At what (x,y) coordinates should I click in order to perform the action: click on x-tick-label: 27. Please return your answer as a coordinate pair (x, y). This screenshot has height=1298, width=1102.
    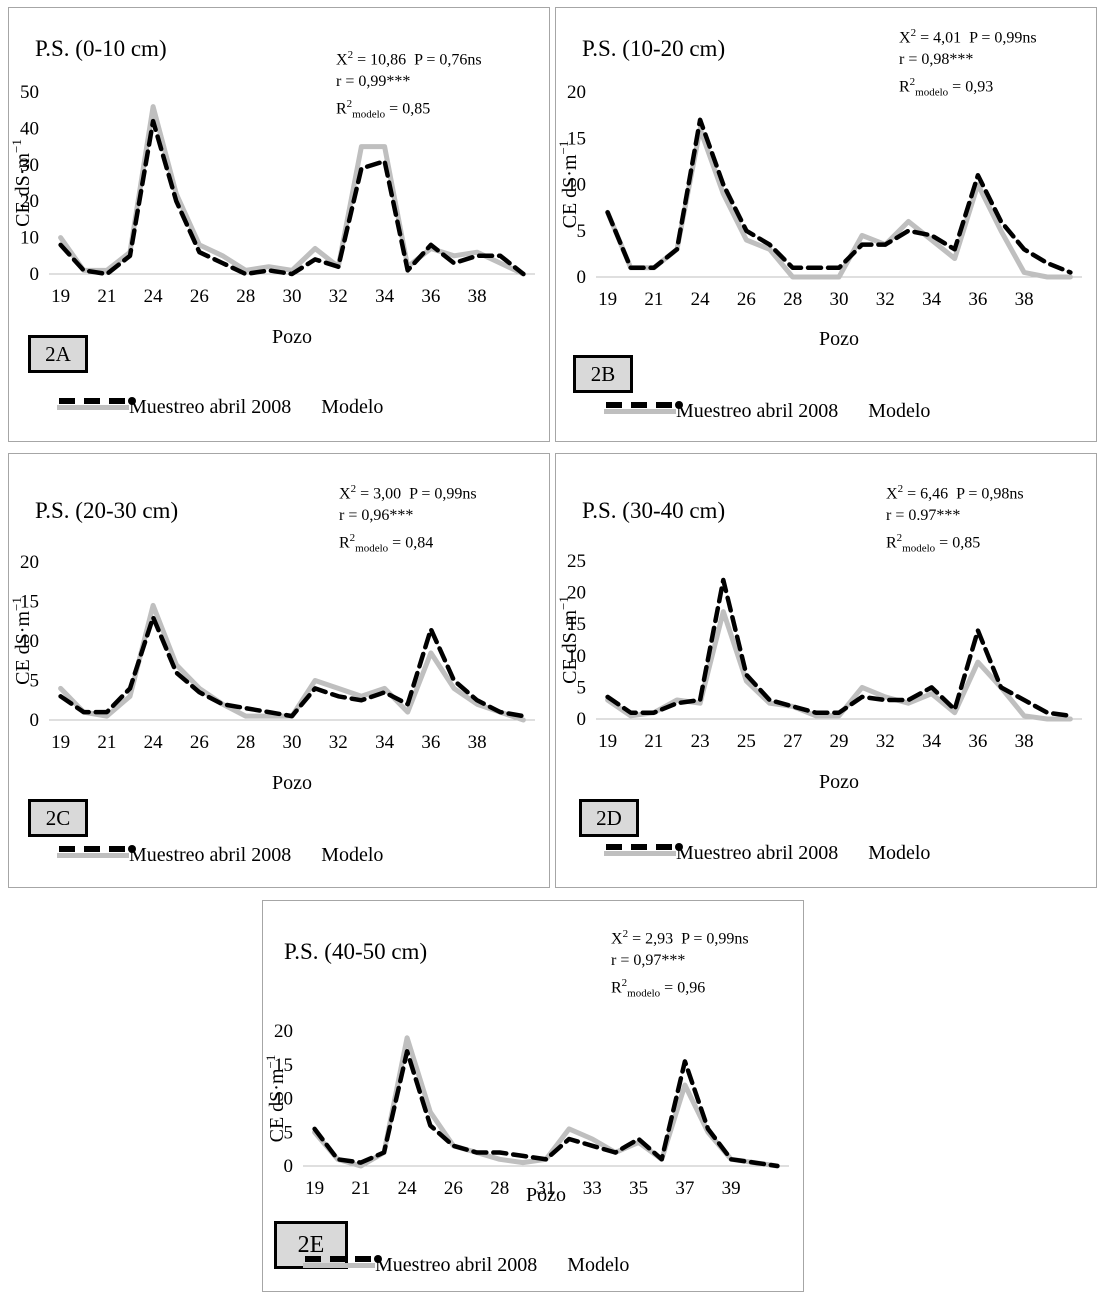
    Looking at the image, I should click on (792, 741).